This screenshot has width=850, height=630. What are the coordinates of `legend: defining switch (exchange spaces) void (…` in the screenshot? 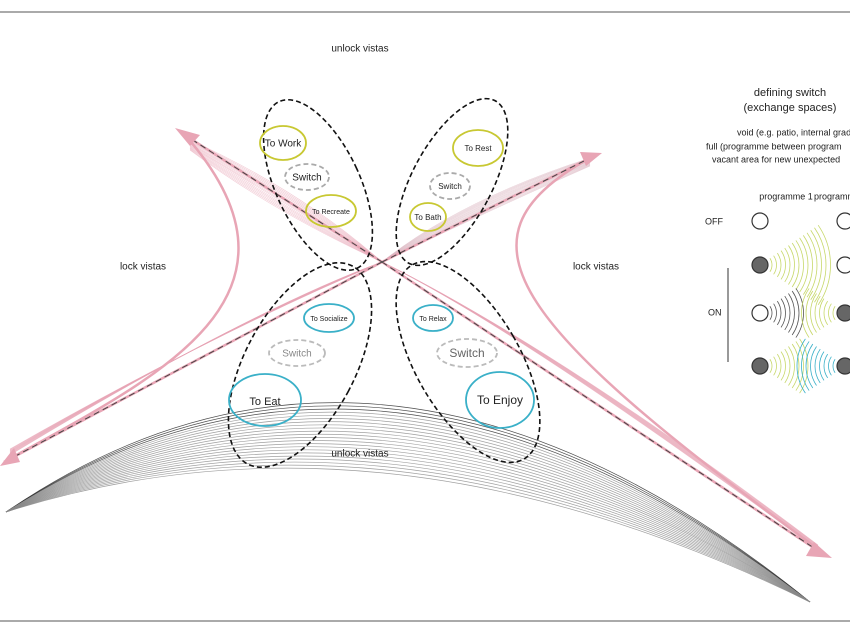 It's located at (777, 240).